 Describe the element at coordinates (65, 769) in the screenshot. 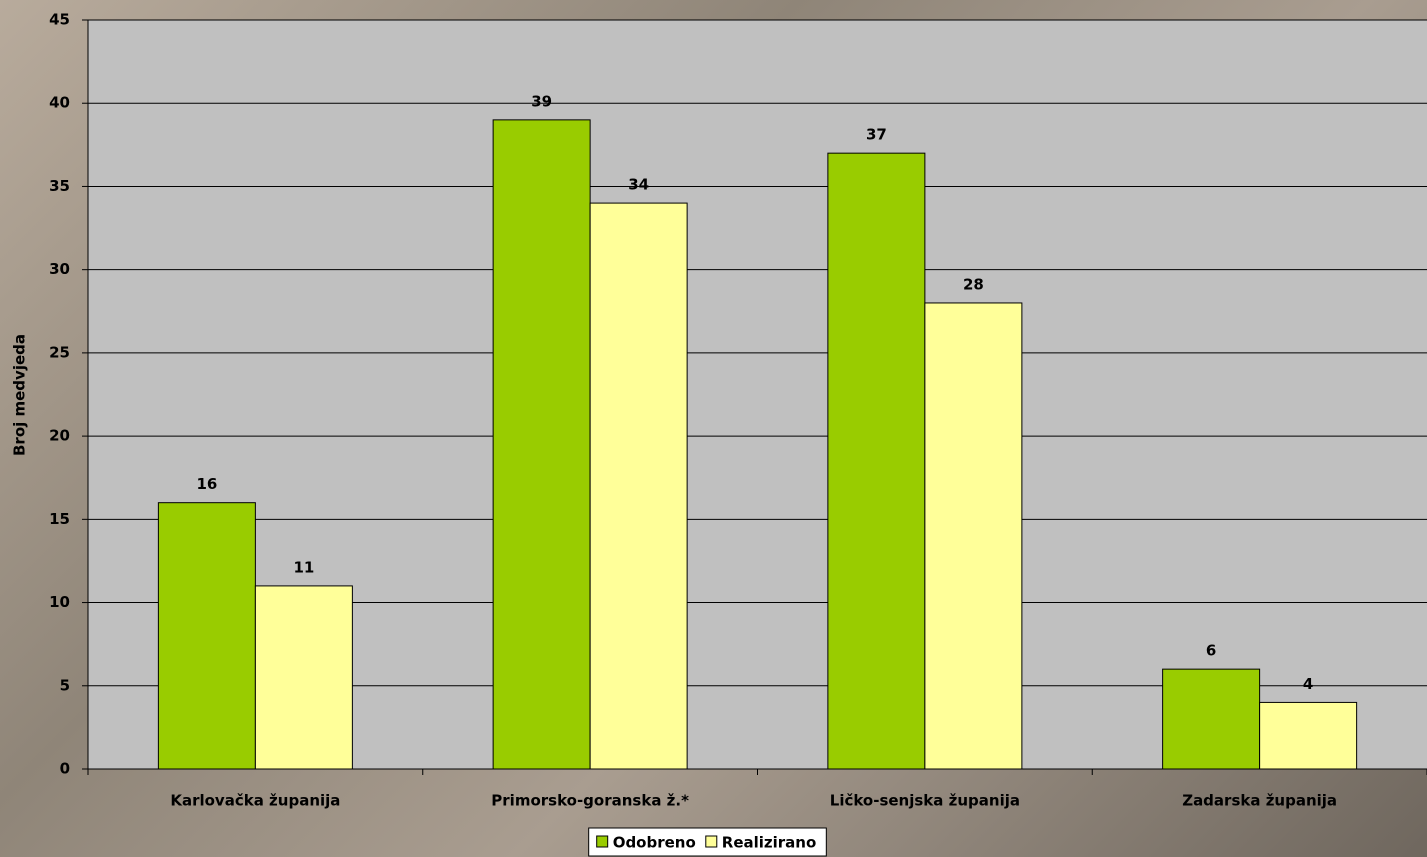

I see `y-tick-label: 0` at that location.